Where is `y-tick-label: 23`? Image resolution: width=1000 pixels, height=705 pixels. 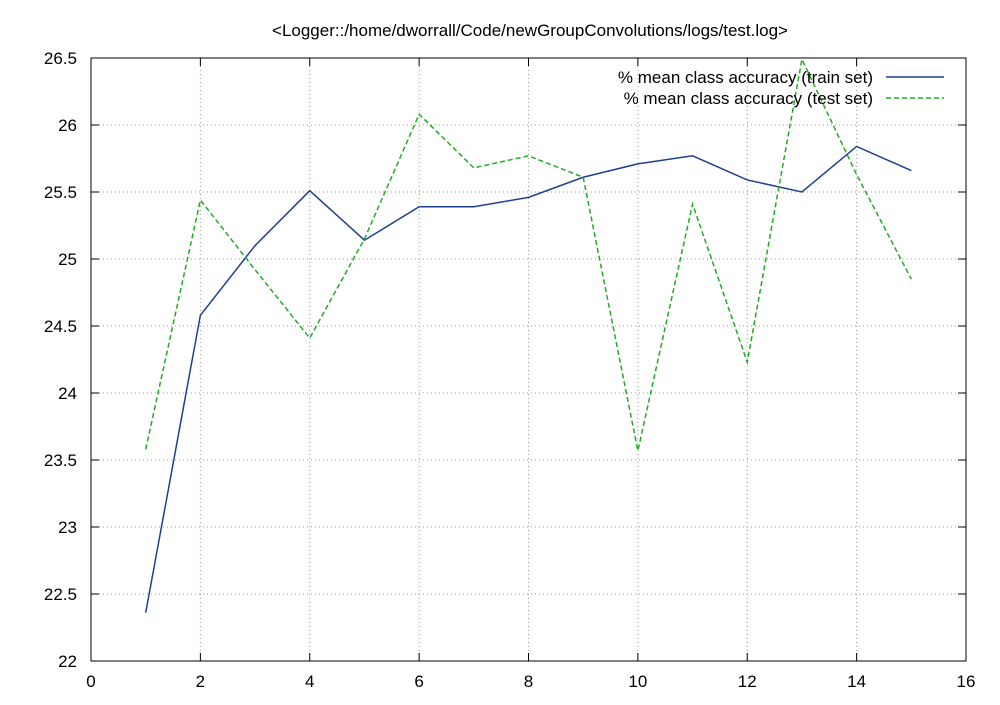
y-tick-label: 23 is located at coordinates (67, 527).